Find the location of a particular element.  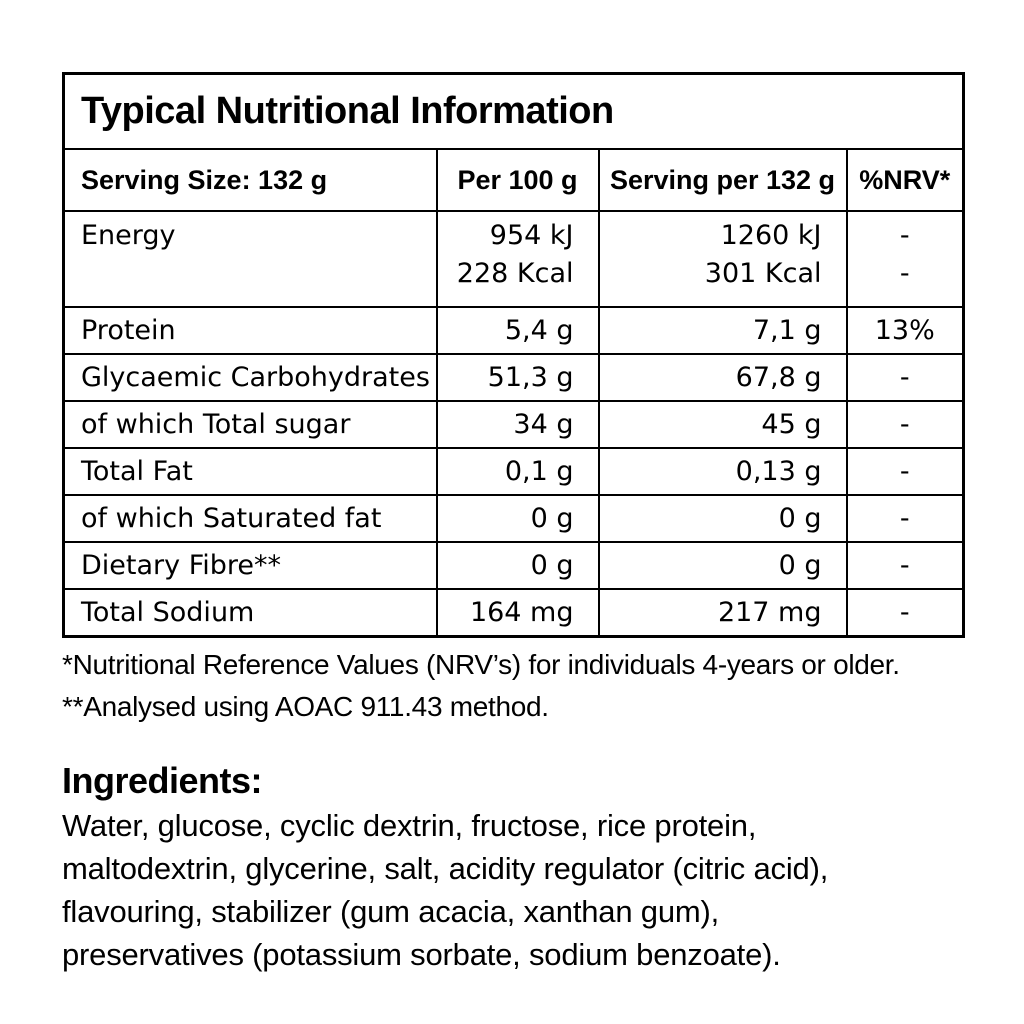

value-per-serving: 67,8 g is located at coordinates (722, 377).